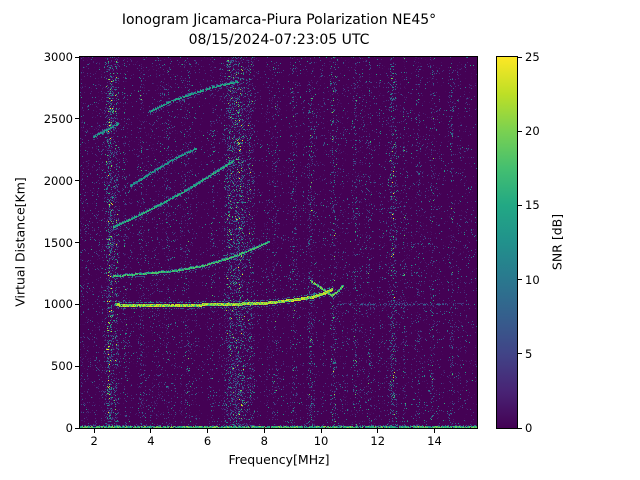 The height and width of the screenshot is (480, 640). I want to click on colorbar-gradient, so click(507, 242).